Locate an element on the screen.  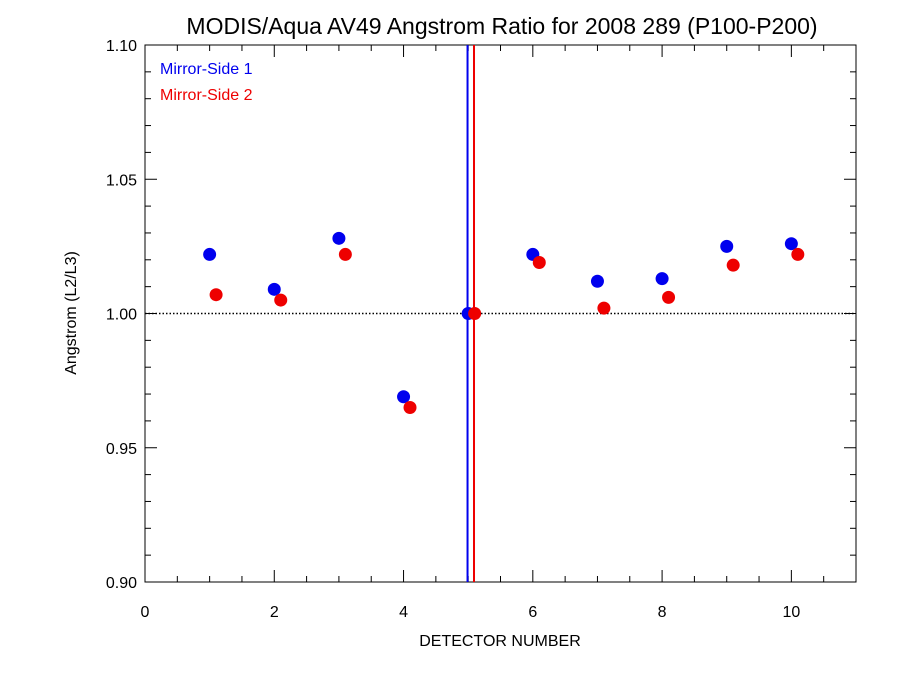
x-tick-label: 0 is located at coordinates (145, 612).